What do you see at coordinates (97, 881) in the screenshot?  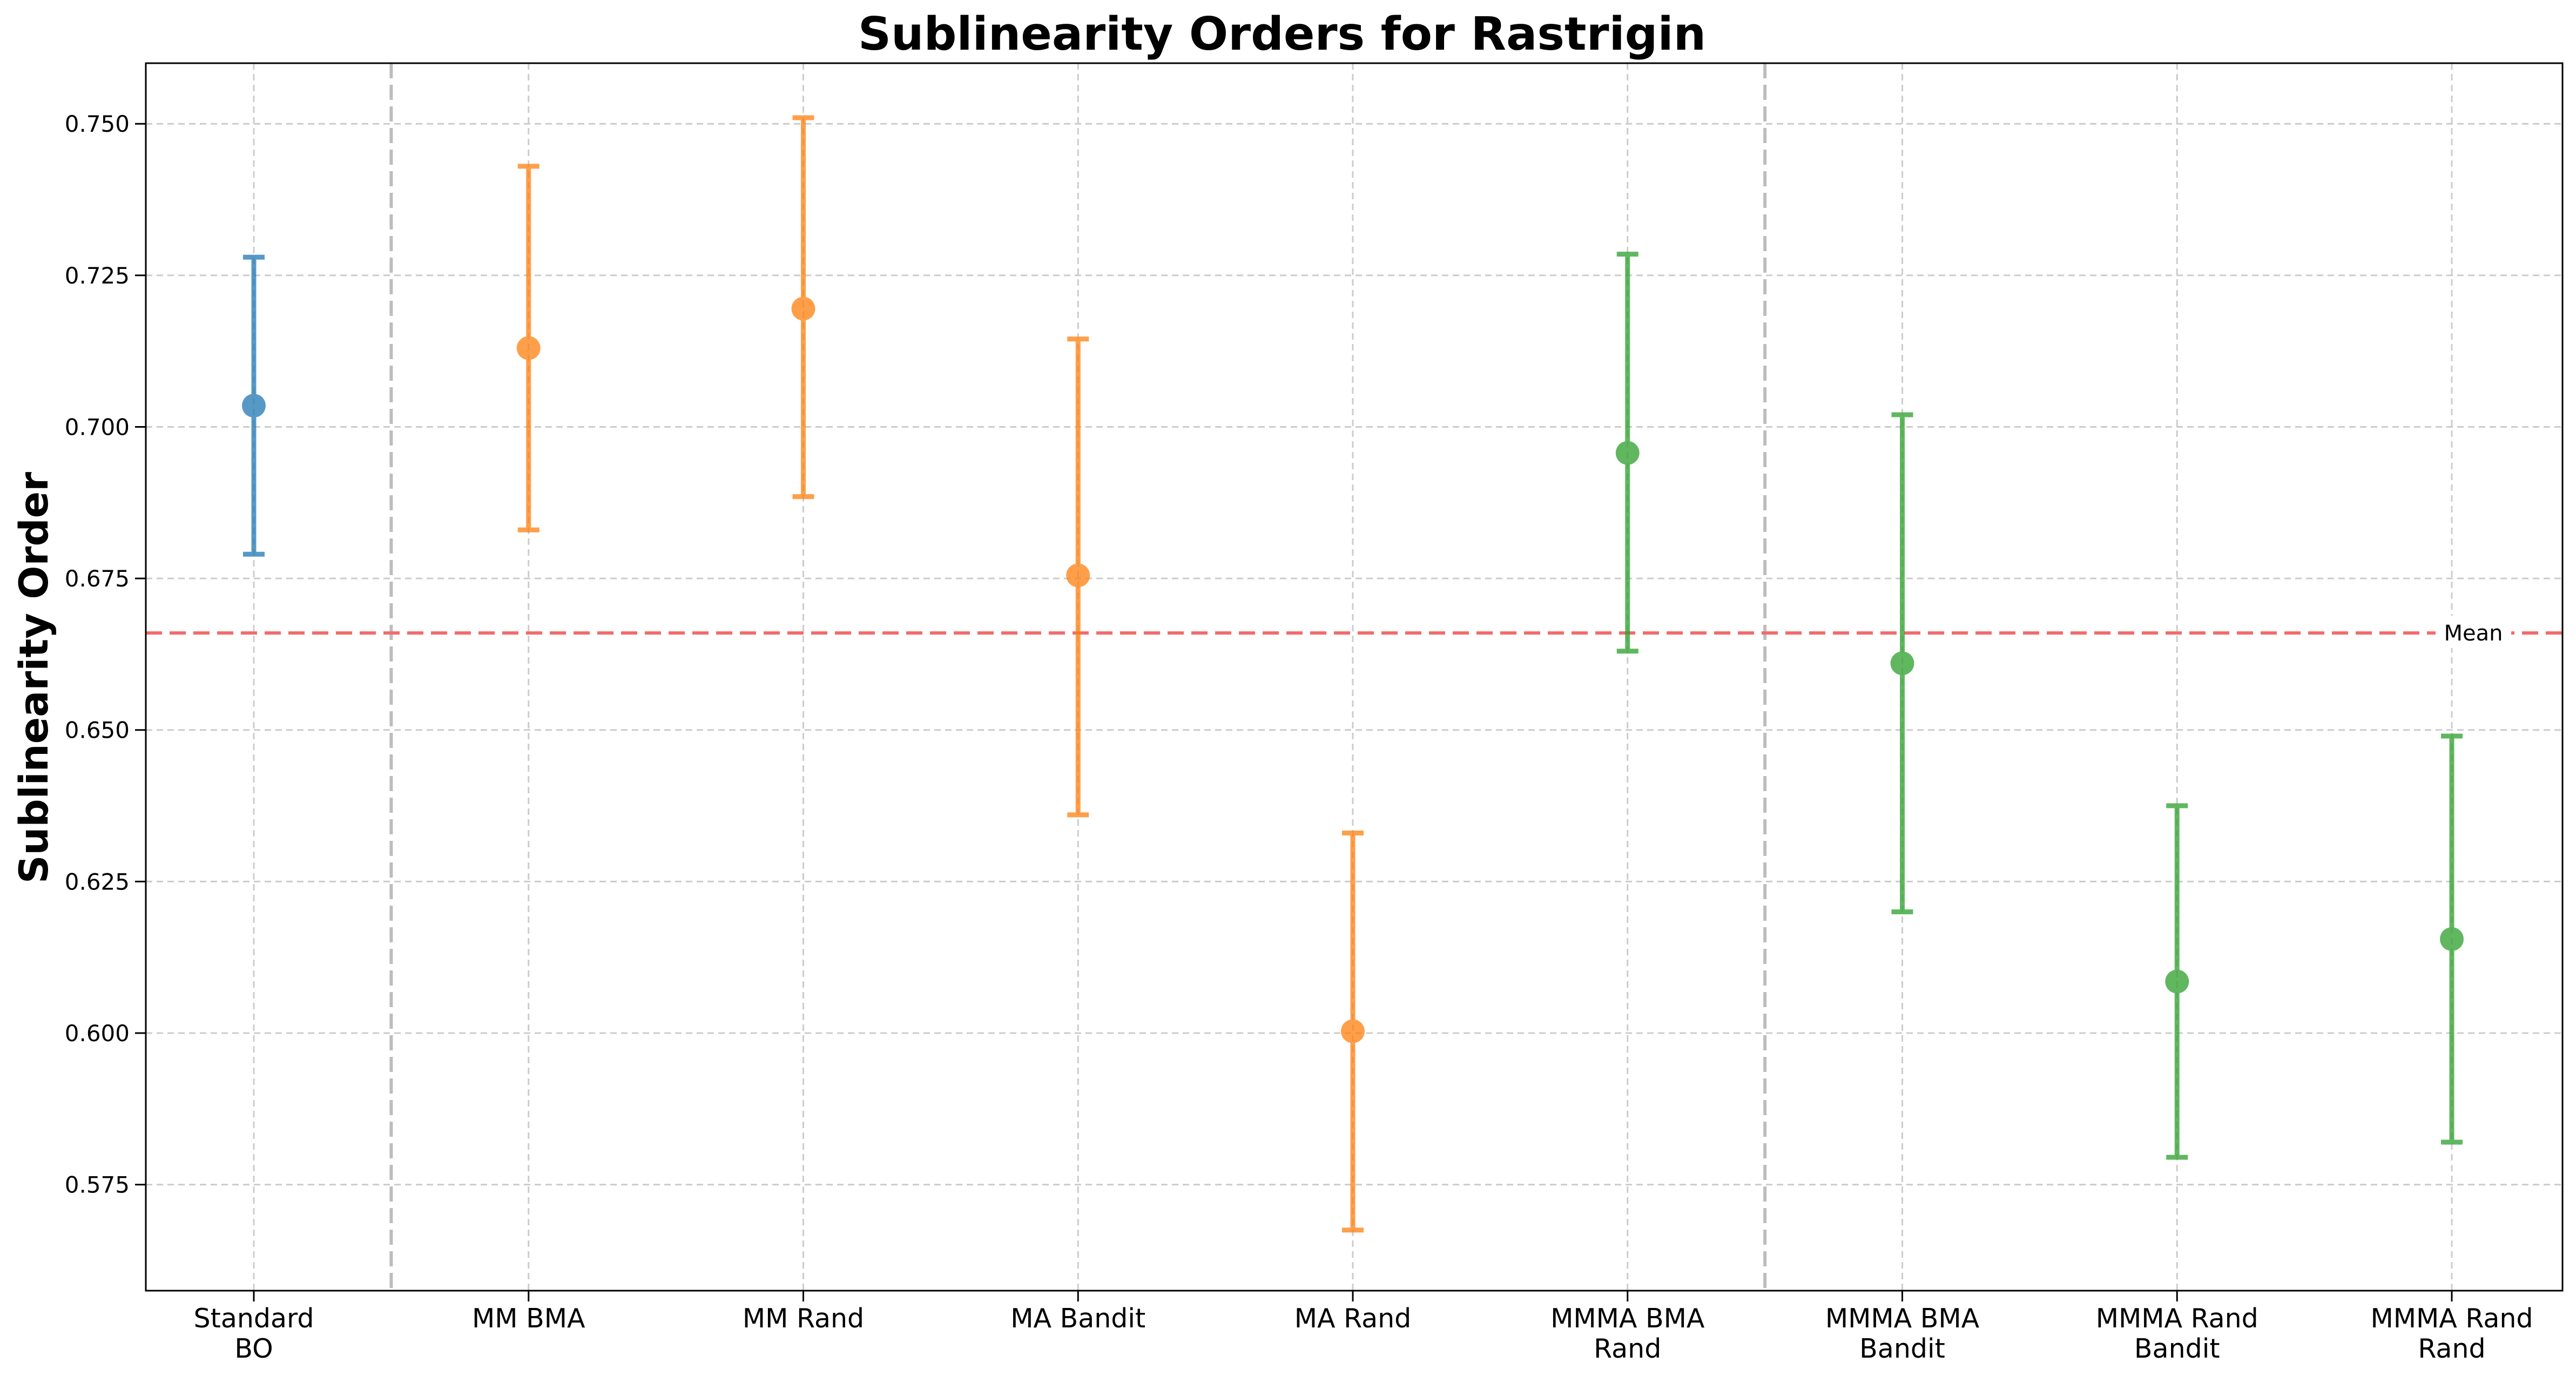 I see `y-tick-label: 0.625` at bounding box center [97, 881].